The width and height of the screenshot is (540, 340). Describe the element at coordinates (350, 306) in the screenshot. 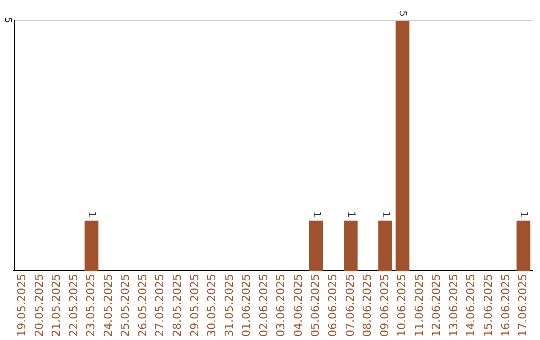

I see `x-tick-label: 07.06.2025` at that location.